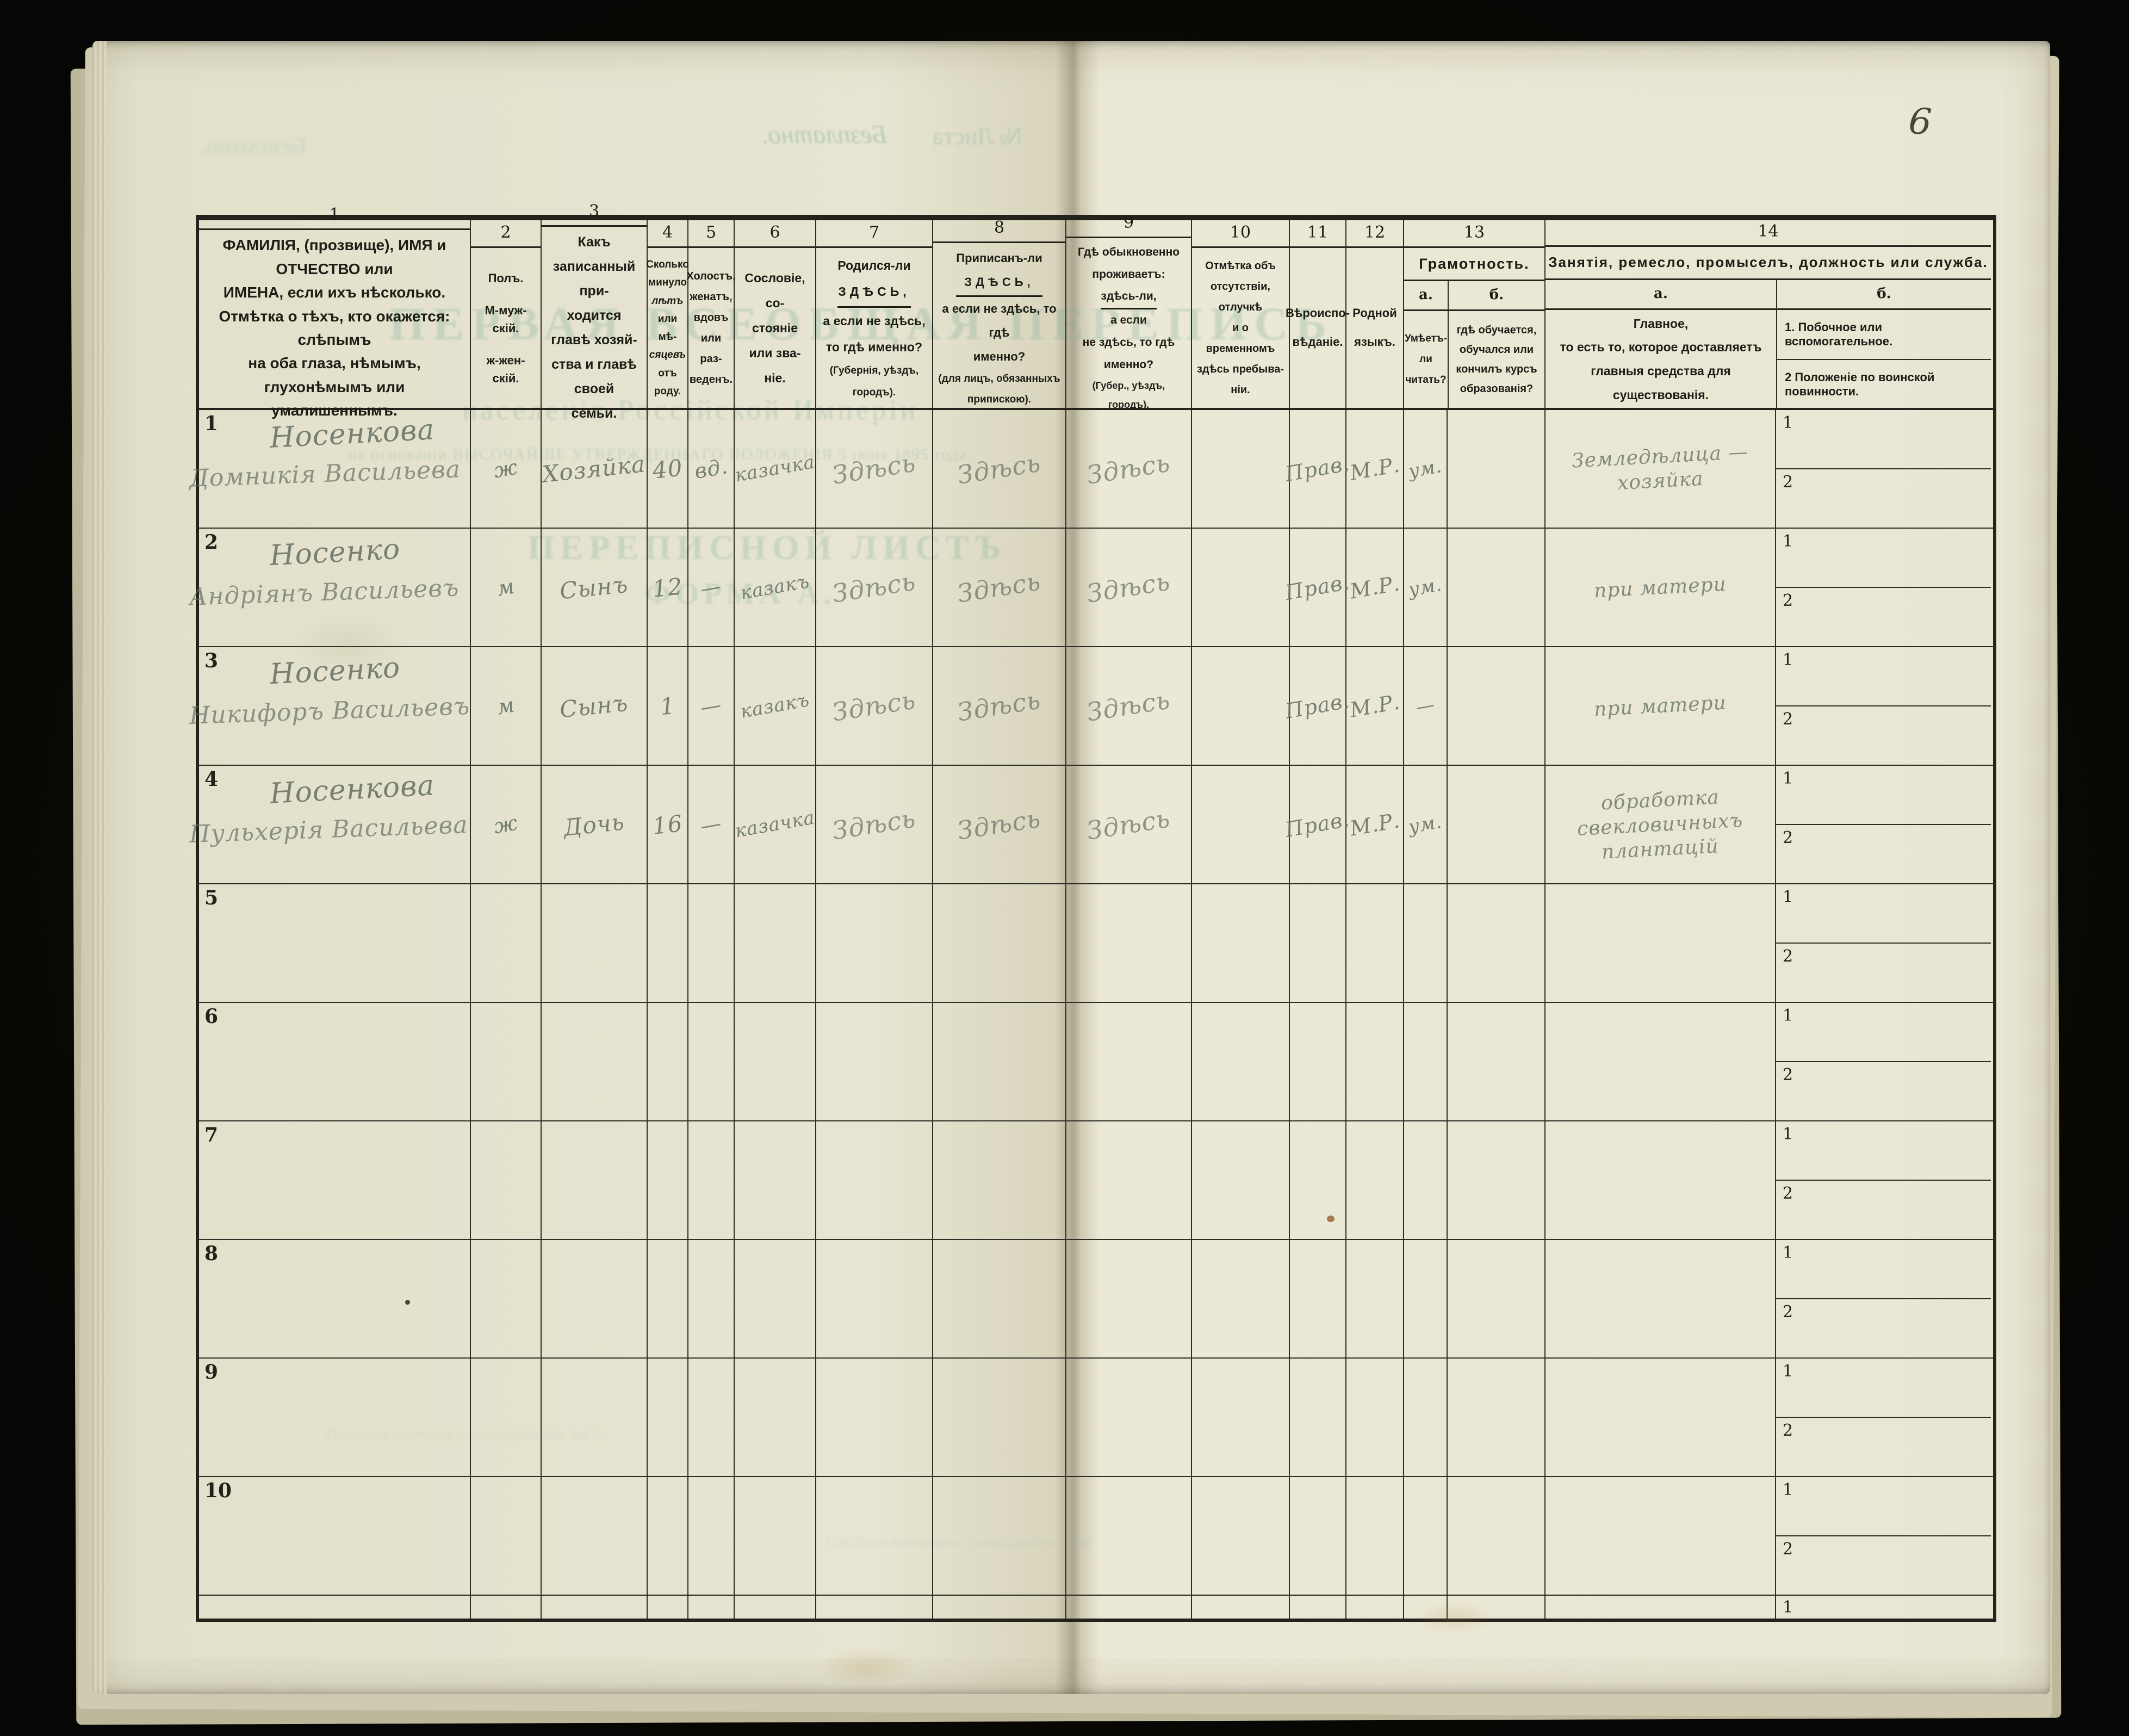 Image resolution: width=2129 pixels, height=1736 pixels. Describe the element at coordinates (506, 587) in the screenshot. I see `cell-sex: м` at that location.